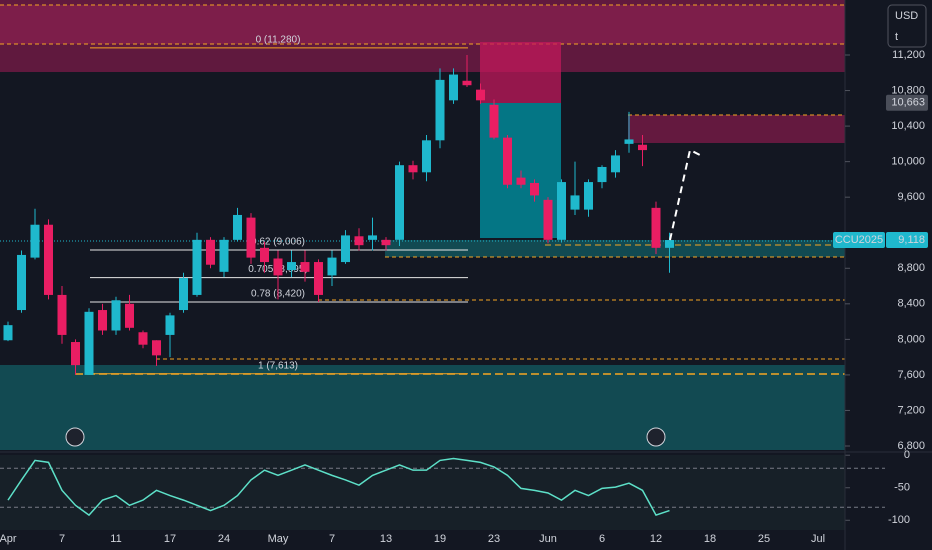  I want to click on y-tick-label: 8,800, so click(911, 268).